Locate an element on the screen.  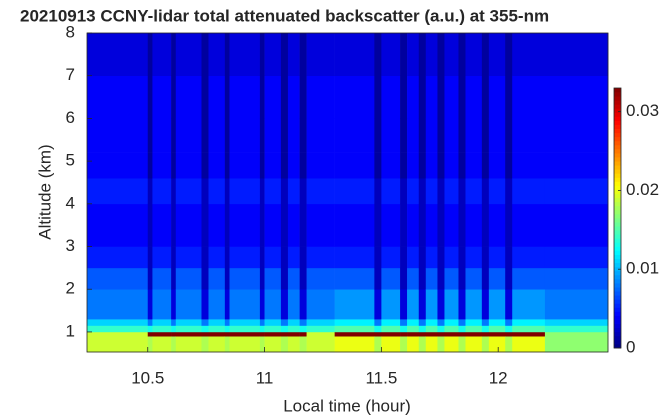
y-tick-label: 8 is located at coordinates (70, 31).